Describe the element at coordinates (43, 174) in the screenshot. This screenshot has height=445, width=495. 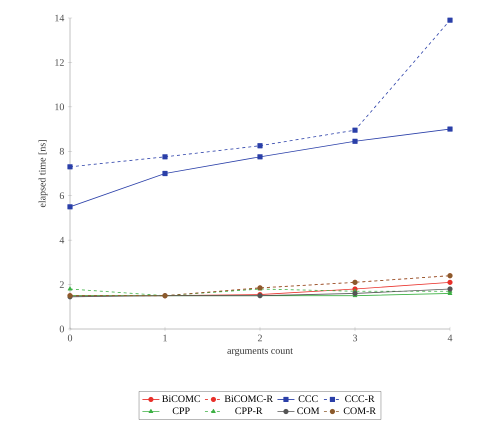
I see `y-axis-title: elapsed time [ns]` at that location.